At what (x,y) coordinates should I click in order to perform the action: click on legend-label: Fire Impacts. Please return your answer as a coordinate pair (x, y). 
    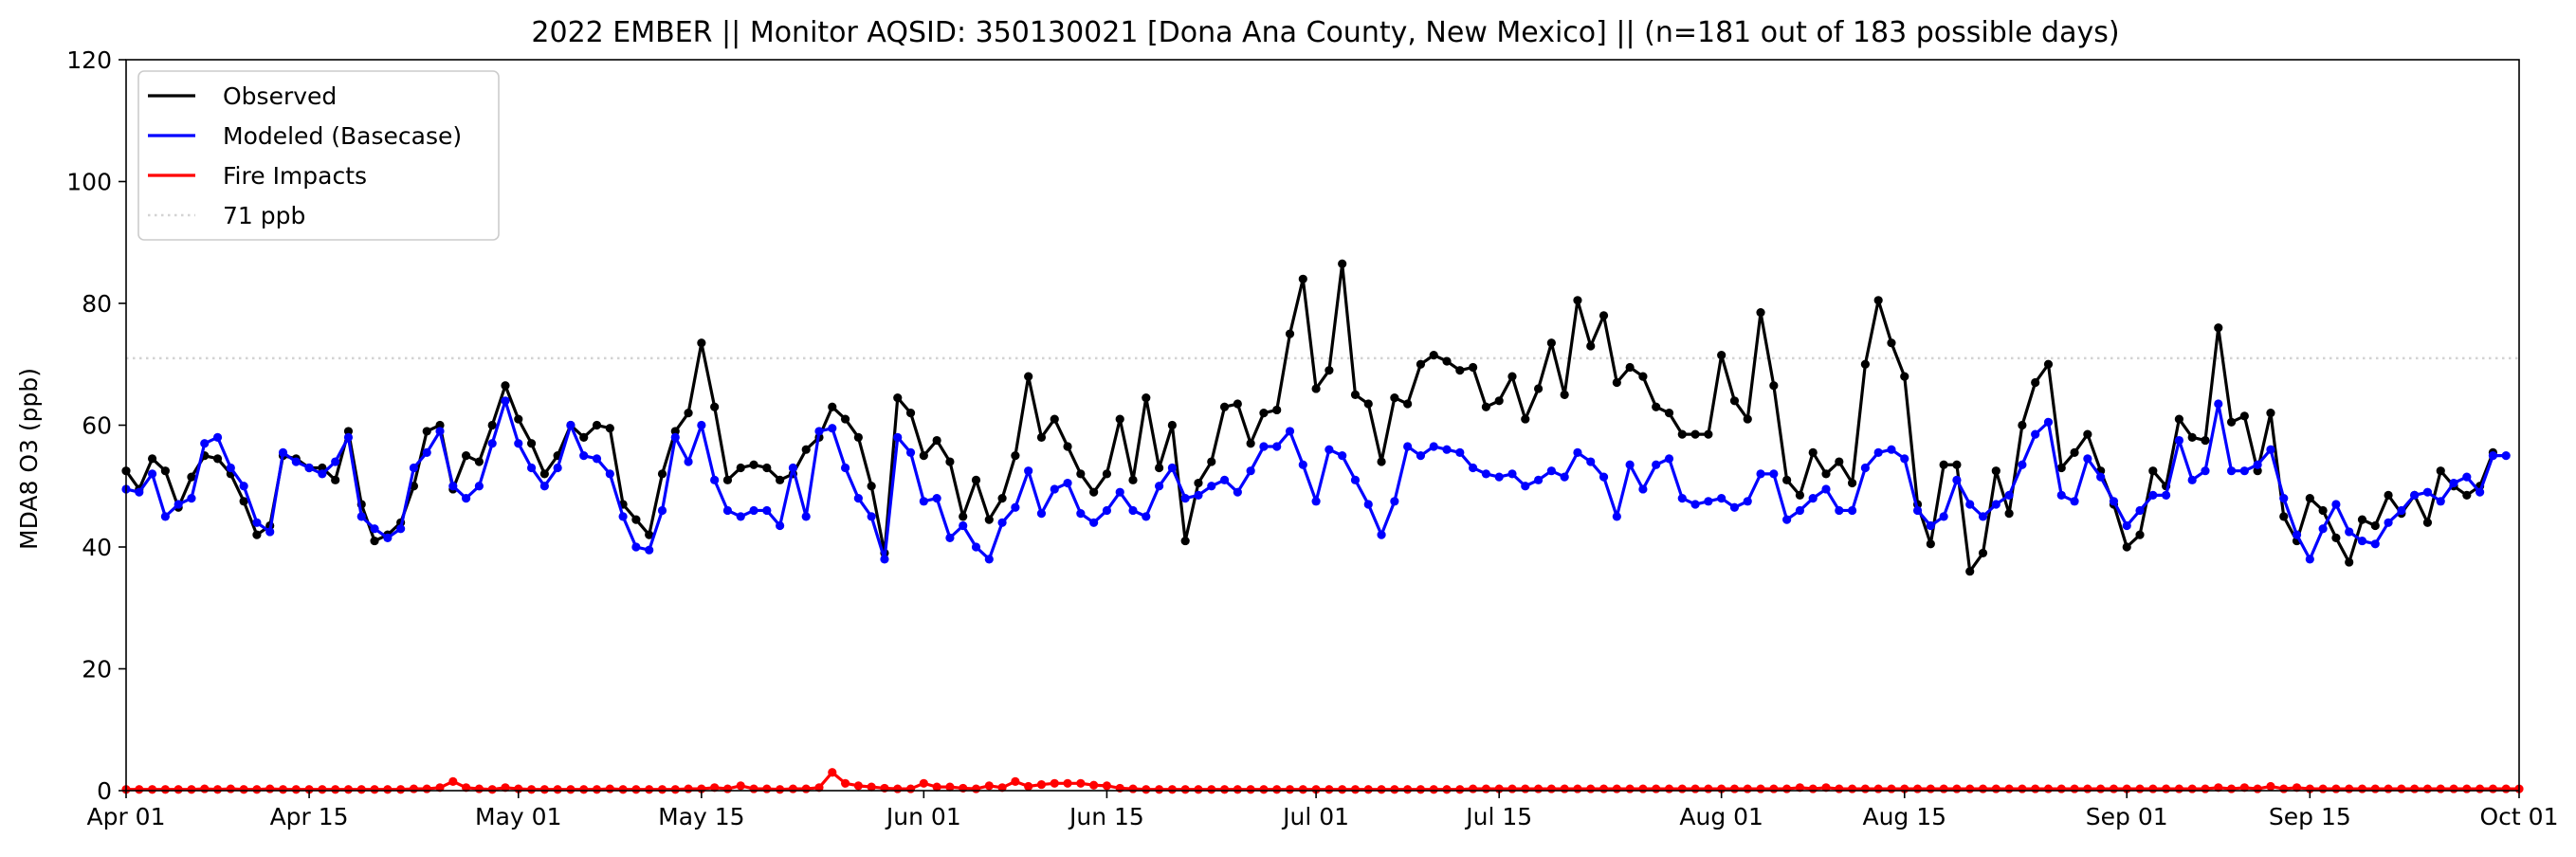
    Looking at the image, I should click on (295, 176).